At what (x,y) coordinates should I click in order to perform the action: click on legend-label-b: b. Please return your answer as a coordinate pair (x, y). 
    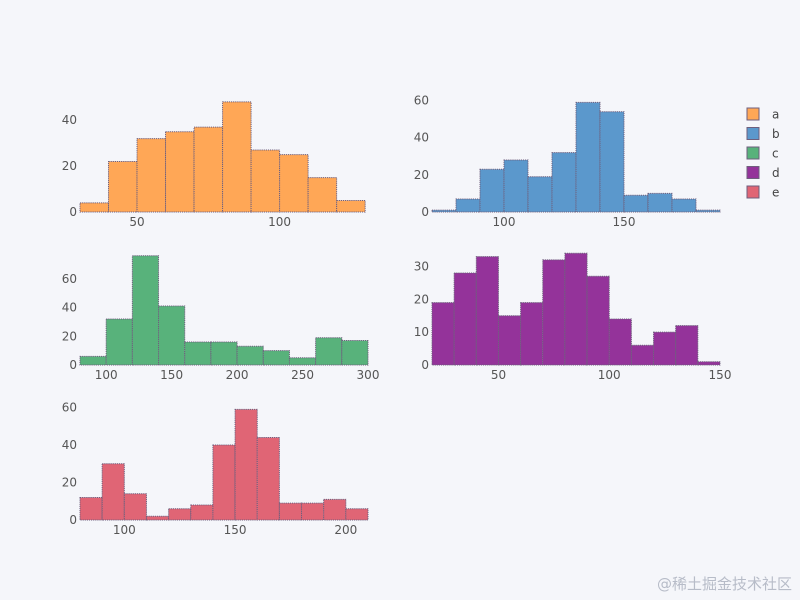
    Looking at the image, I should click on (776, 134).